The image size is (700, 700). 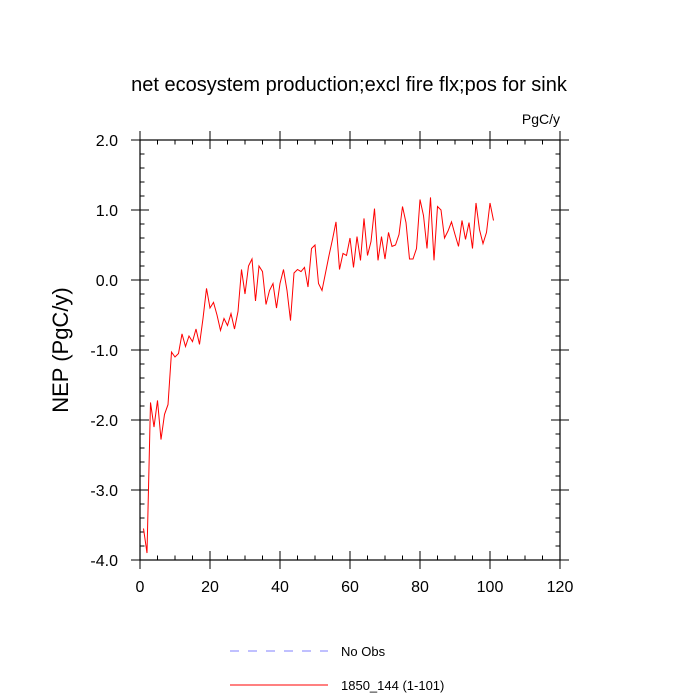 I want to click on legend-label-1850-144: 1850_144 (1-101), so click(x=392, y=685).